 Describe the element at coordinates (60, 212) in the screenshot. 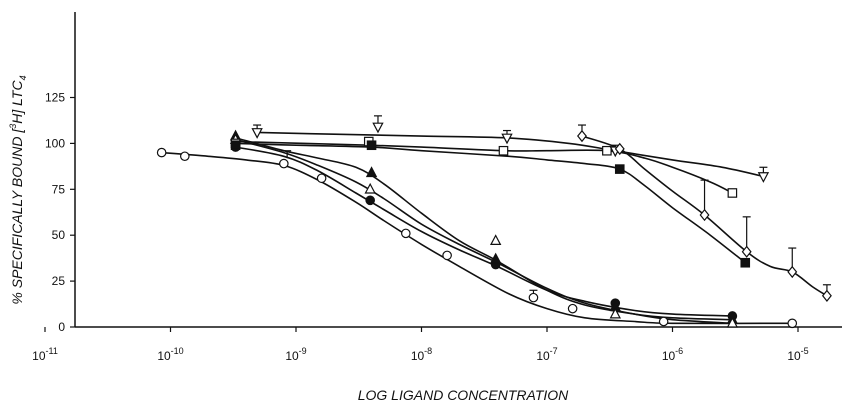

I see `y-ticks: 0 25 50 75 100 125` at that location.